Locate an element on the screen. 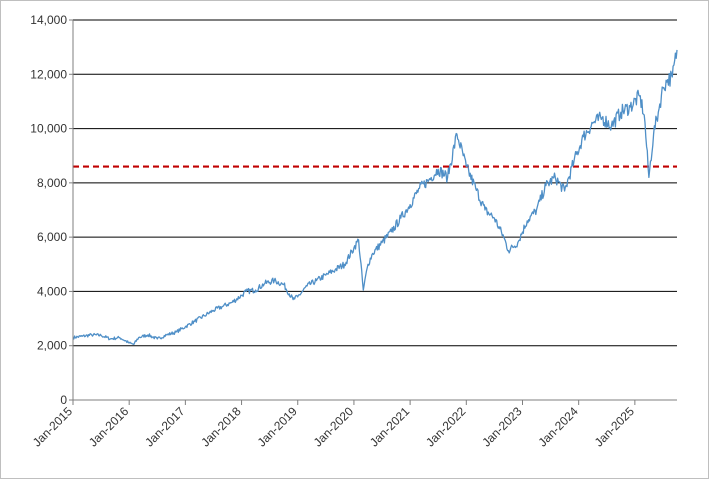  x-tick-label: Jan-2016 is located at coordinates (109, 427).